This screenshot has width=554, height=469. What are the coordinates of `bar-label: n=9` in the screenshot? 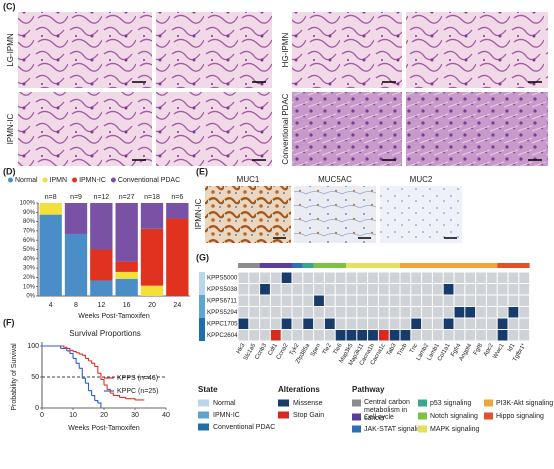 It's located at (76, 197).